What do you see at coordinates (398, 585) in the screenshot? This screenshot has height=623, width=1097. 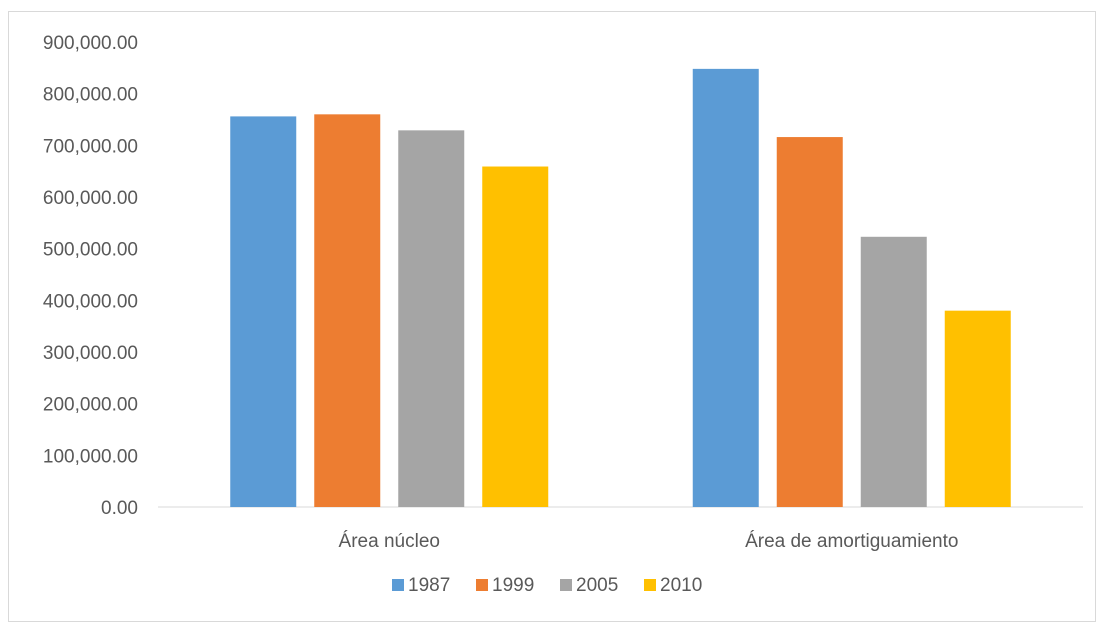 I see `legend-swatch-1987` at bounding box center [398, 585].